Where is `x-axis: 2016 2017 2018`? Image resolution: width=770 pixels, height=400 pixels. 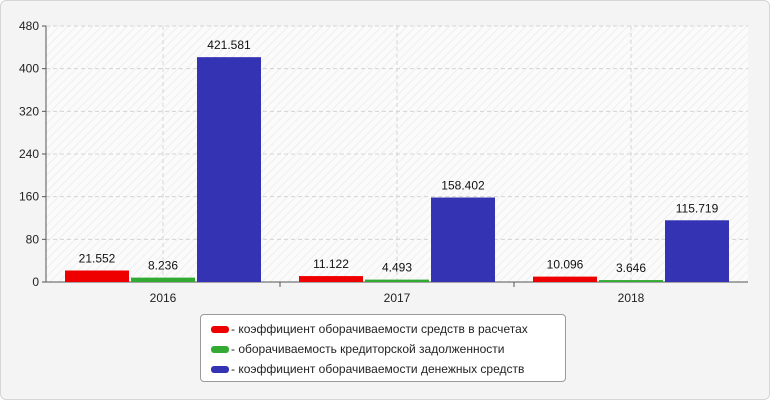 x-axis: 2016 2017 2018 is located at coordinates (397, 293).